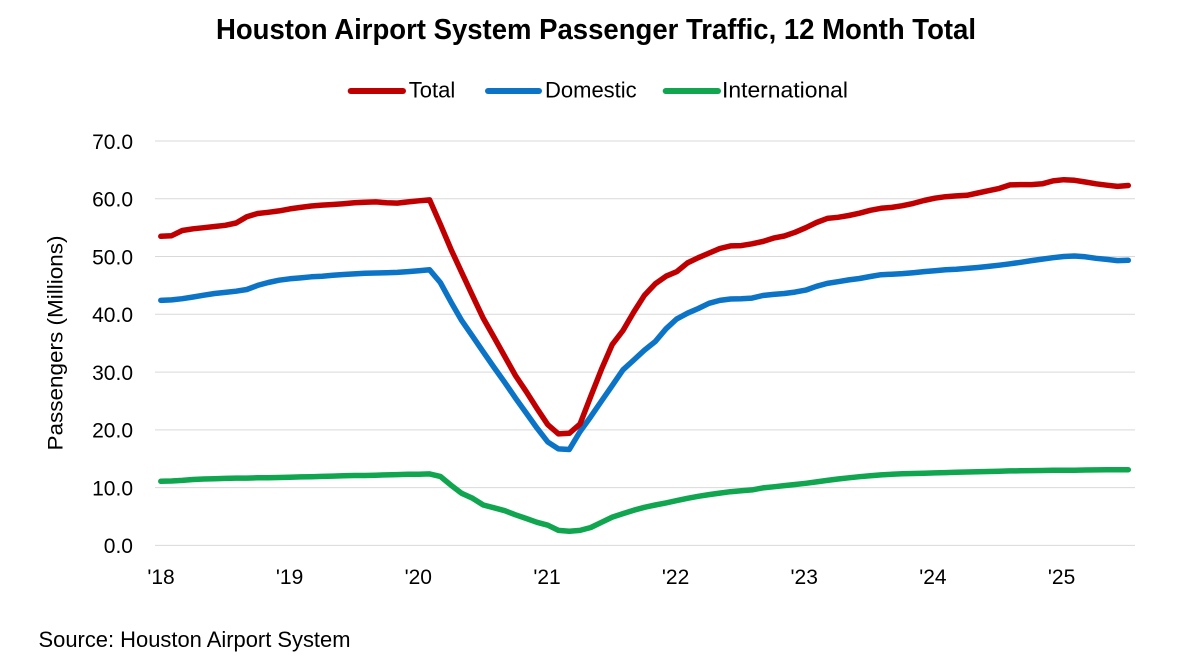  Describe the element at coordinates (112, 373) in the screenshot. I see `svg-text: 30.0` at that location.